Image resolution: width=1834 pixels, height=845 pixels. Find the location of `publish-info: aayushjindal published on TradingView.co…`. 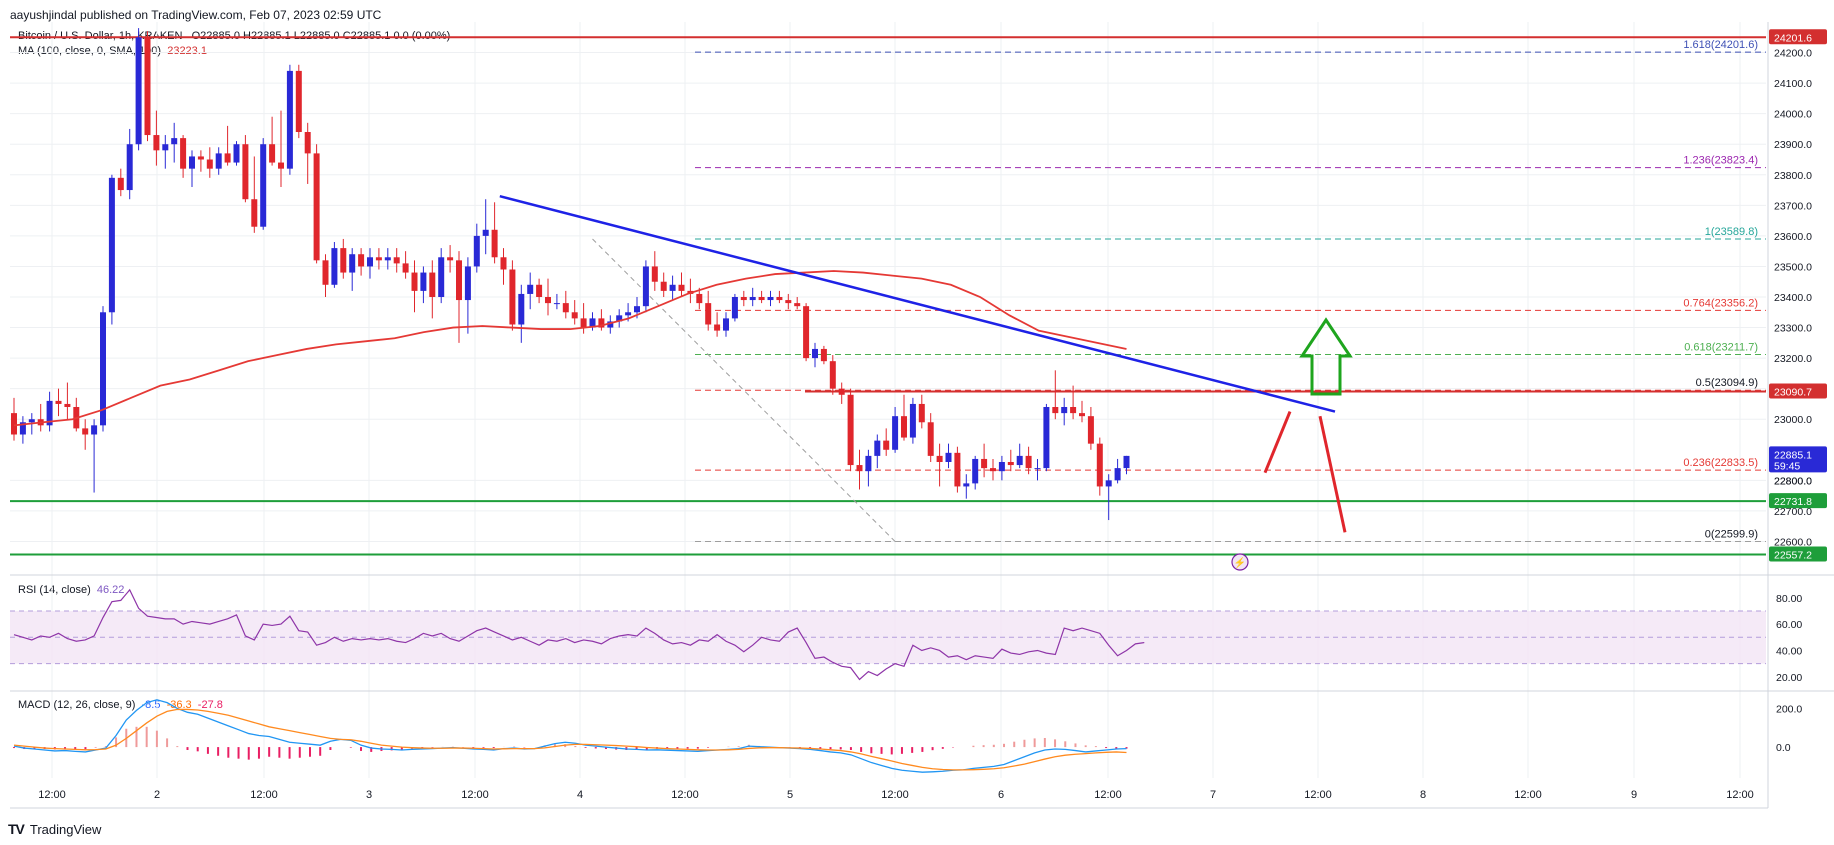

publish-info: aayushjindal published on TradingView.co… is located at coordinates (196, 15).